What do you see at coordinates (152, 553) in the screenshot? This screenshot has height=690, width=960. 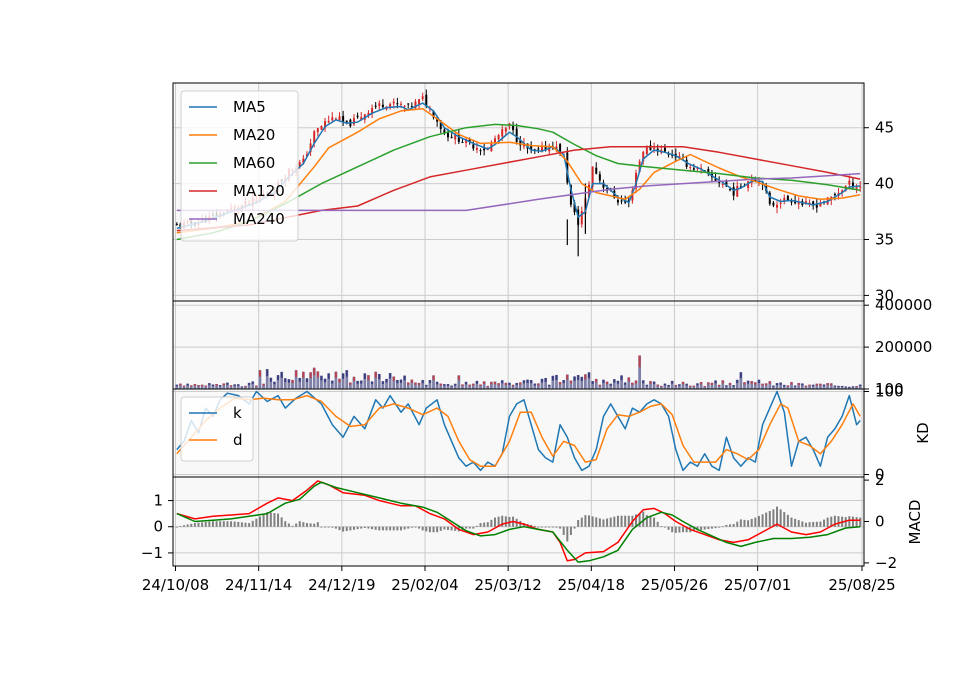 I see `y-tick-label: −1` at bounding box center [152, 553].